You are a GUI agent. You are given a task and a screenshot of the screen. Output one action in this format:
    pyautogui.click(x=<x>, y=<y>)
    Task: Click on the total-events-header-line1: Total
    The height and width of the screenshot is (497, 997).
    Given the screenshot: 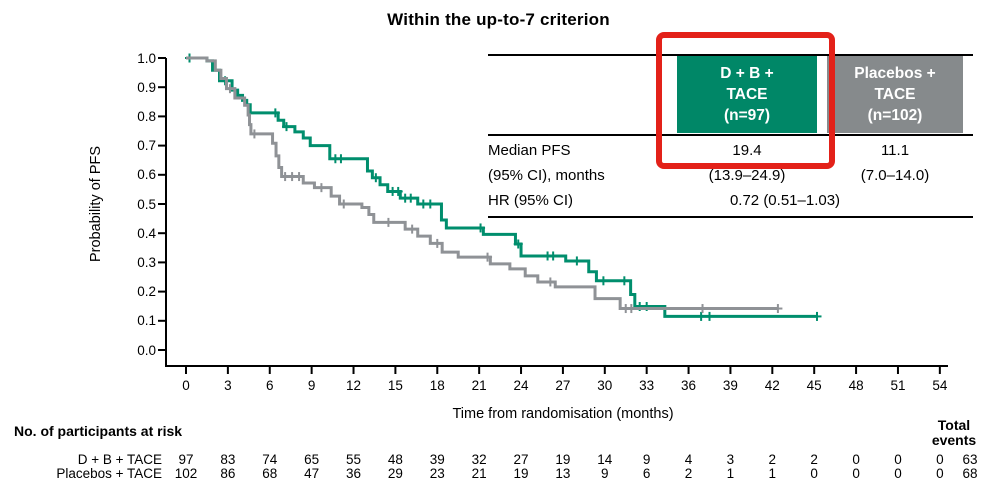 What is the action you would take?
    pyautogui.click(x=954, y=425)
    